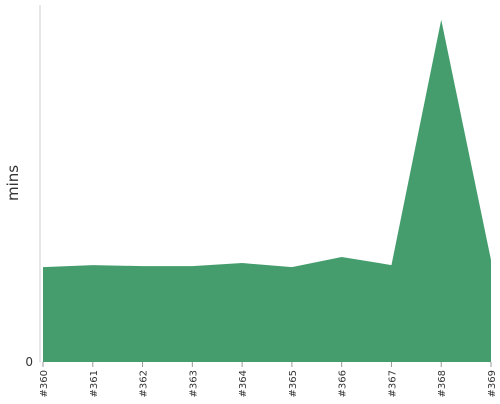 The width and height of the screenshot is (500, 404). What do you see at coordinates (343, 383) in the screenshot?
I see `x-tick-label: #366` at bounding box center [343, 383].